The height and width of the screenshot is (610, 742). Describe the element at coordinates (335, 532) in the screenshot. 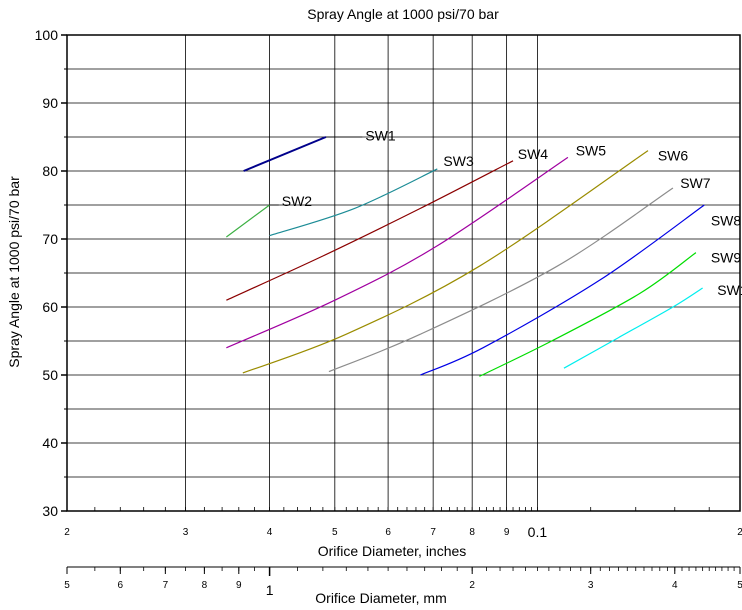

I see `x-tick-label: 5` at that location.